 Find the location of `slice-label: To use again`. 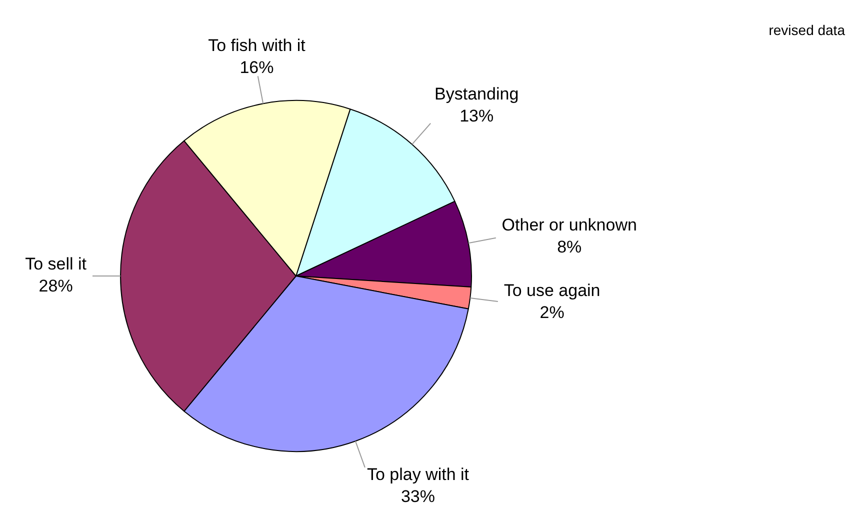

slice-label: To use again is located at coordinates (552, 290).